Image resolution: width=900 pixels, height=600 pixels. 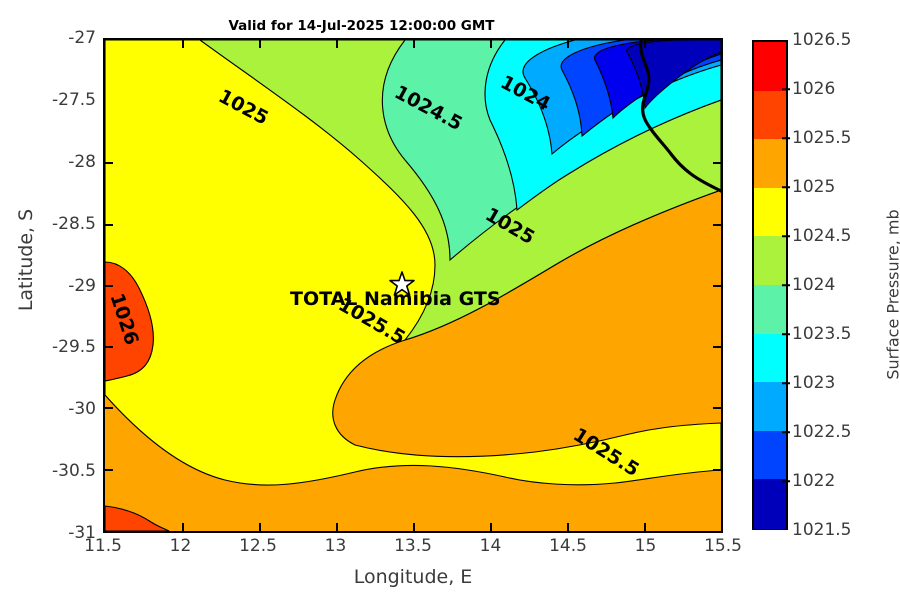 I want to click on colorbar-tick-label: 1025, so click(x=814, y=187).